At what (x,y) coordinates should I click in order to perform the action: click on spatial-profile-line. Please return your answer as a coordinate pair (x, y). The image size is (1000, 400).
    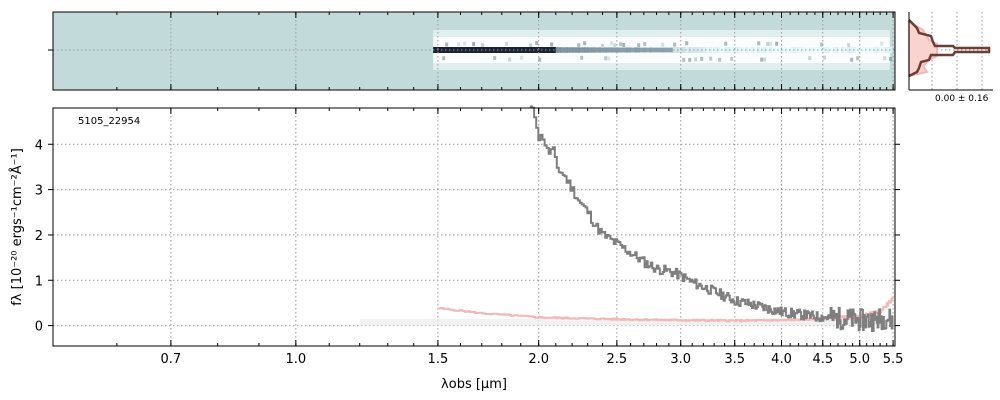
    Looking at the image, I should click on (949, 48).